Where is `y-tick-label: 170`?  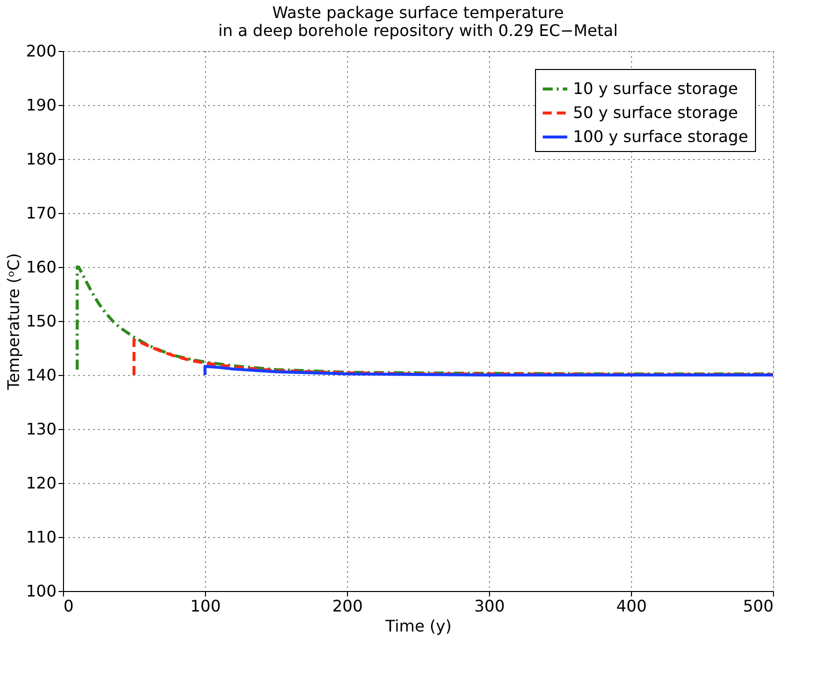
y-tick-label: 170 is located at coordinates (41, 213).